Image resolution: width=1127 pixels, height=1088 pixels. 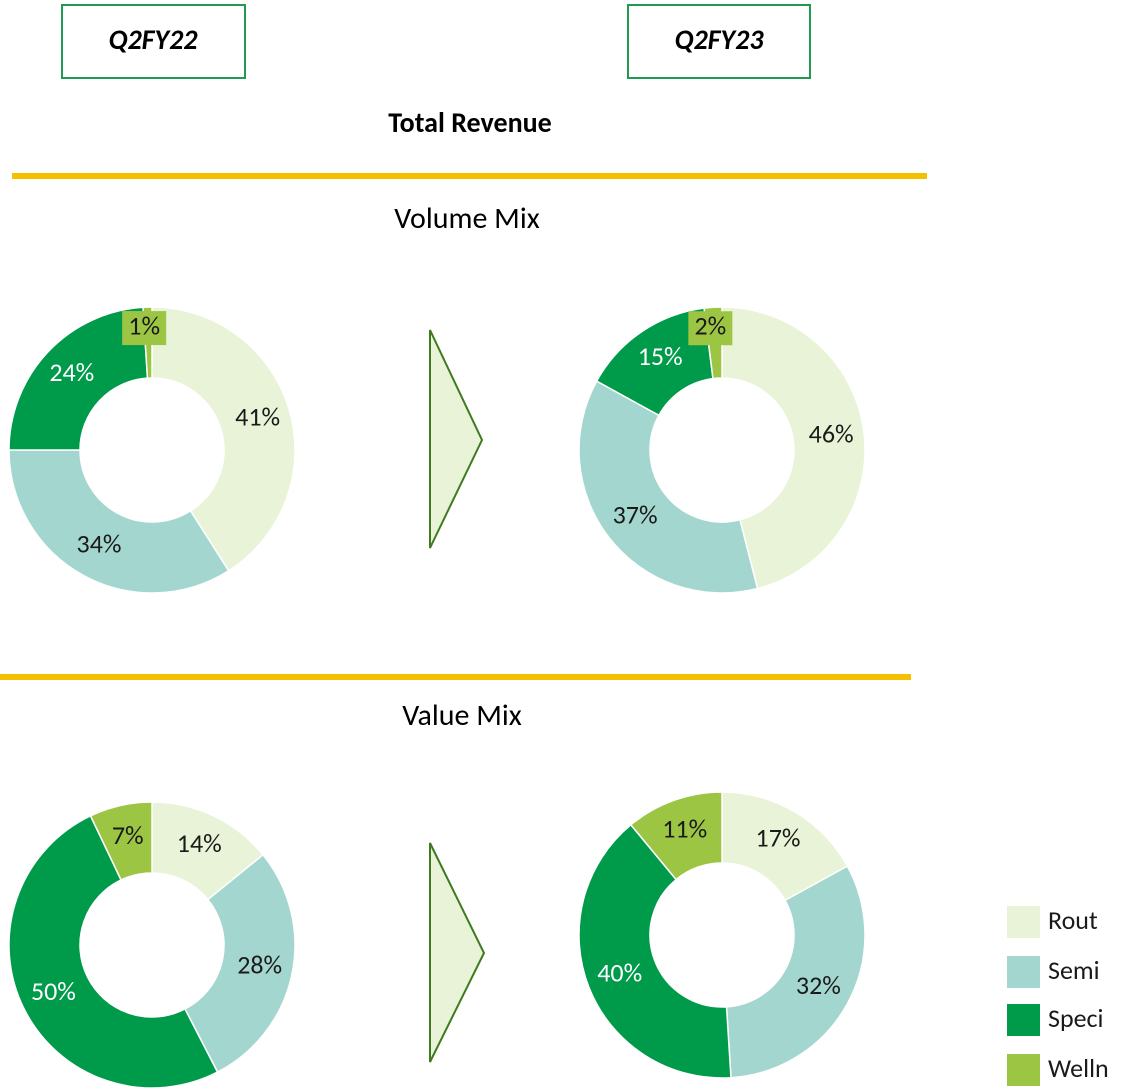 What do you see at coordinates (144, 325) in the screenshot?
I see `data-label: 1%` at bounding box center [144, 325].